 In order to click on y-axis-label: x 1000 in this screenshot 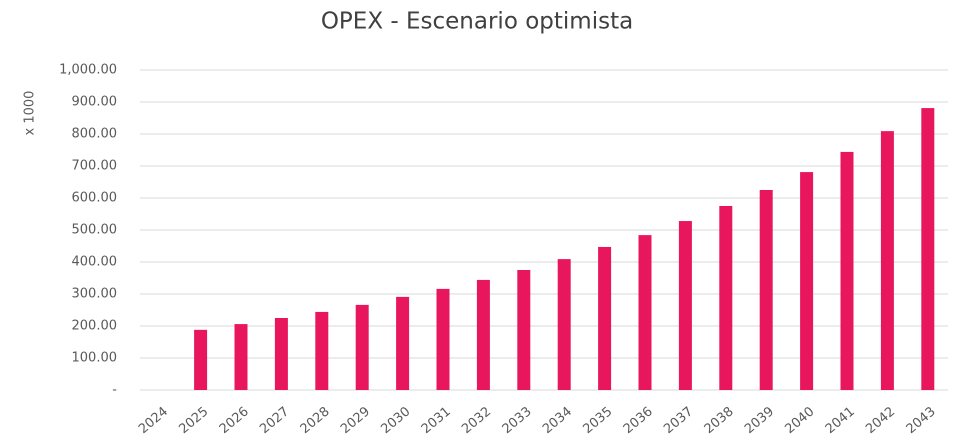, I will do `click(30, 113)`.